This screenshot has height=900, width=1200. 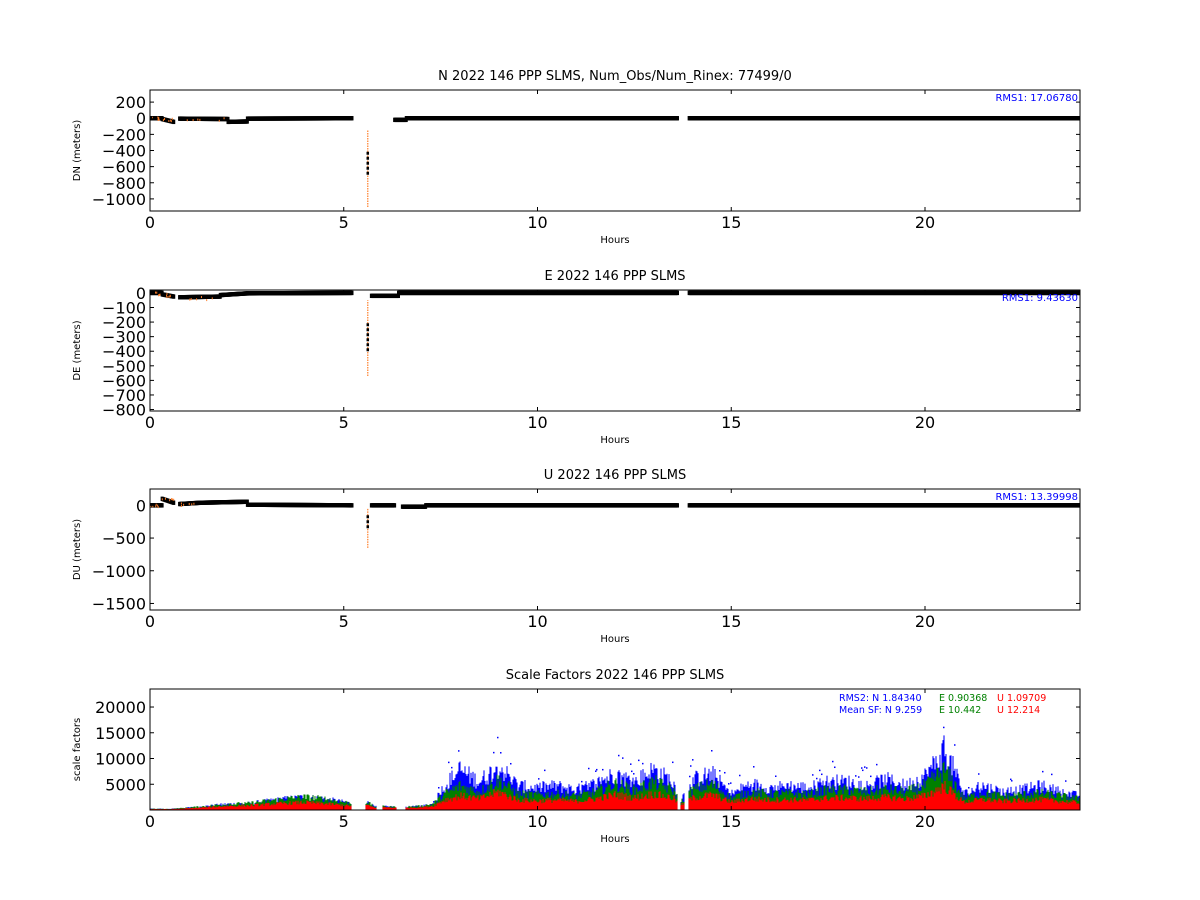 I want to click on y-tick-label: −1500, so click(x=119, y=603).